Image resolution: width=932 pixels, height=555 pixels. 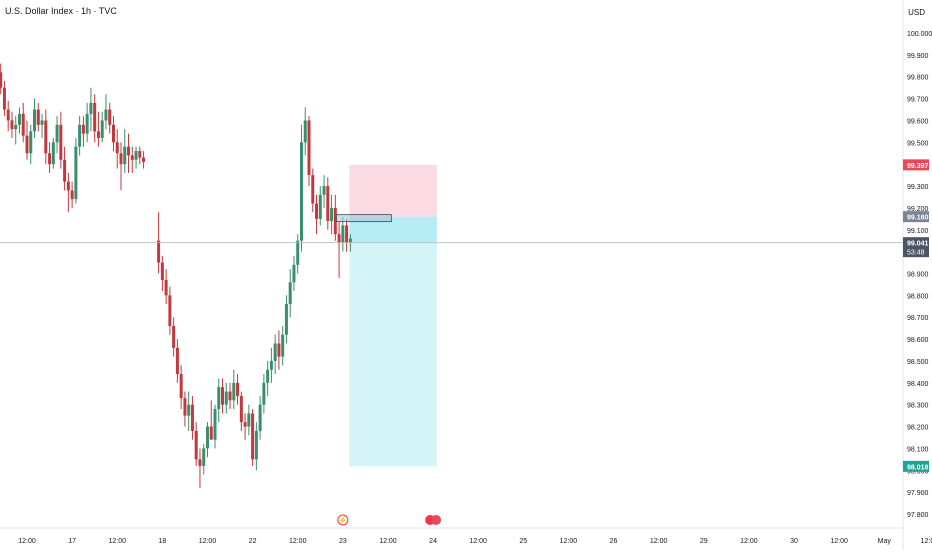 I want to click on y-tick-label: 100.000, so click(x=919, y=34).